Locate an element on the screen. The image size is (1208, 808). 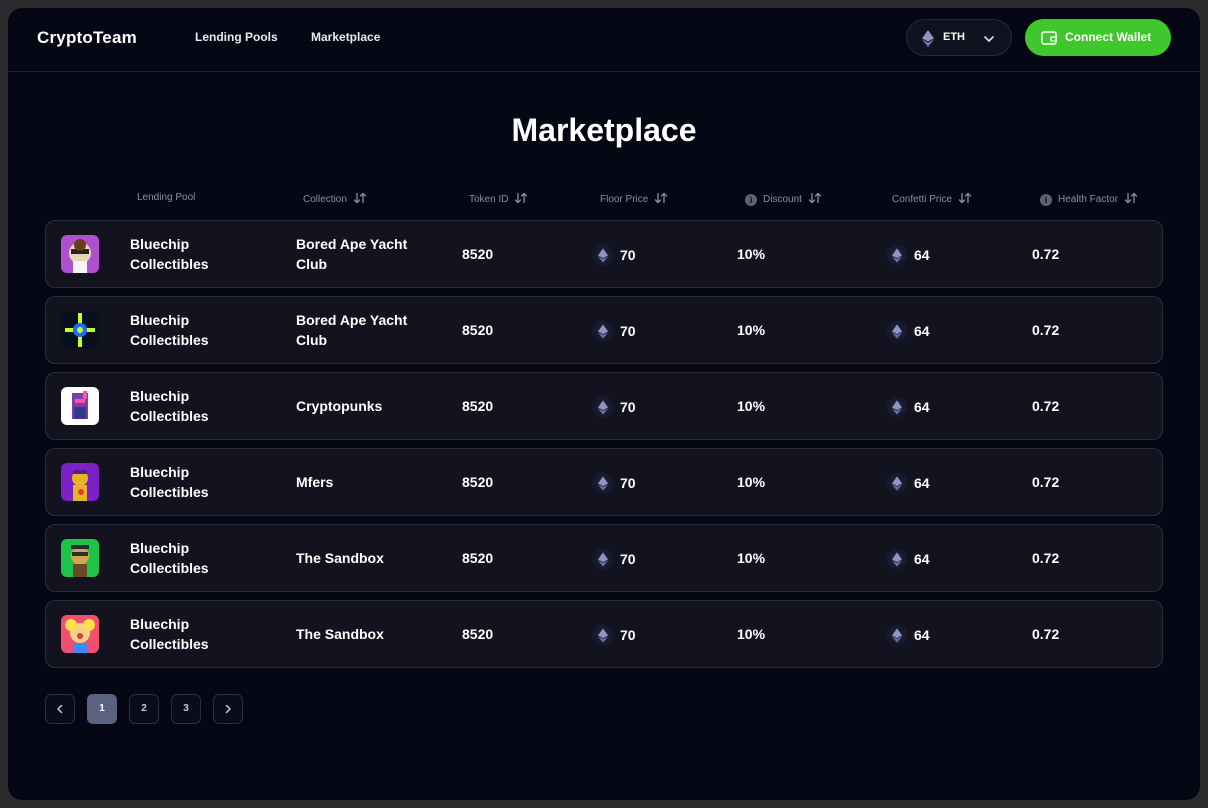
column-label: Discount is located at coordinates (782, 199).